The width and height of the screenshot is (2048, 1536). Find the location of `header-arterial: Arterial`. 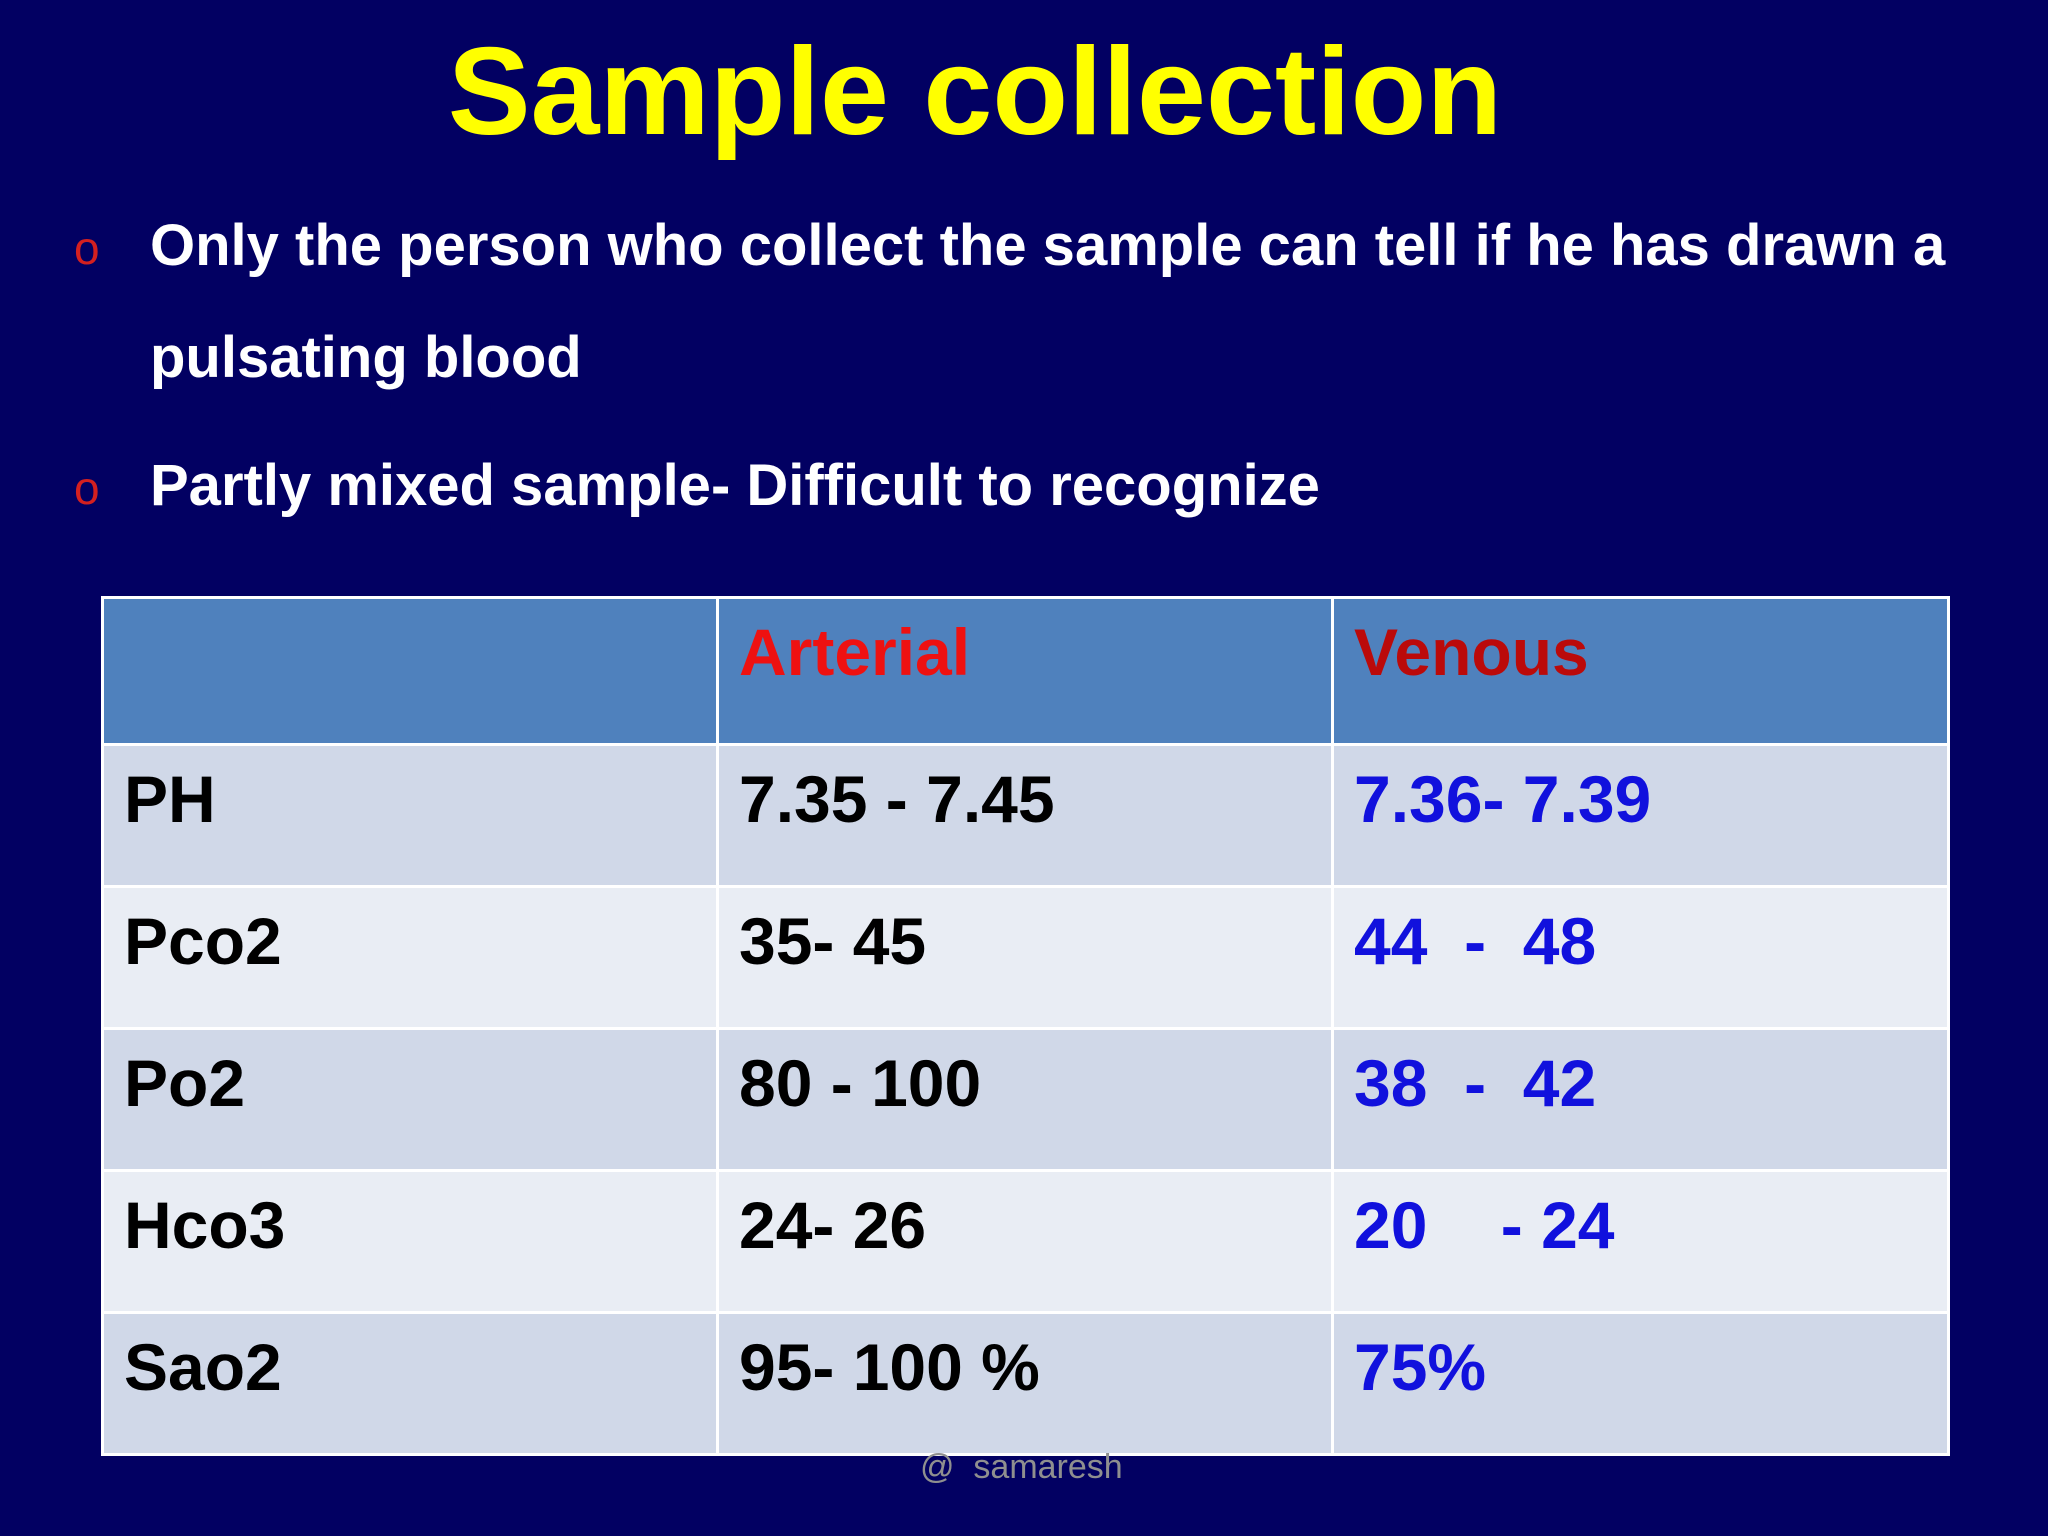

header-arterial: Arterial is located at coordinates (1025, 671).